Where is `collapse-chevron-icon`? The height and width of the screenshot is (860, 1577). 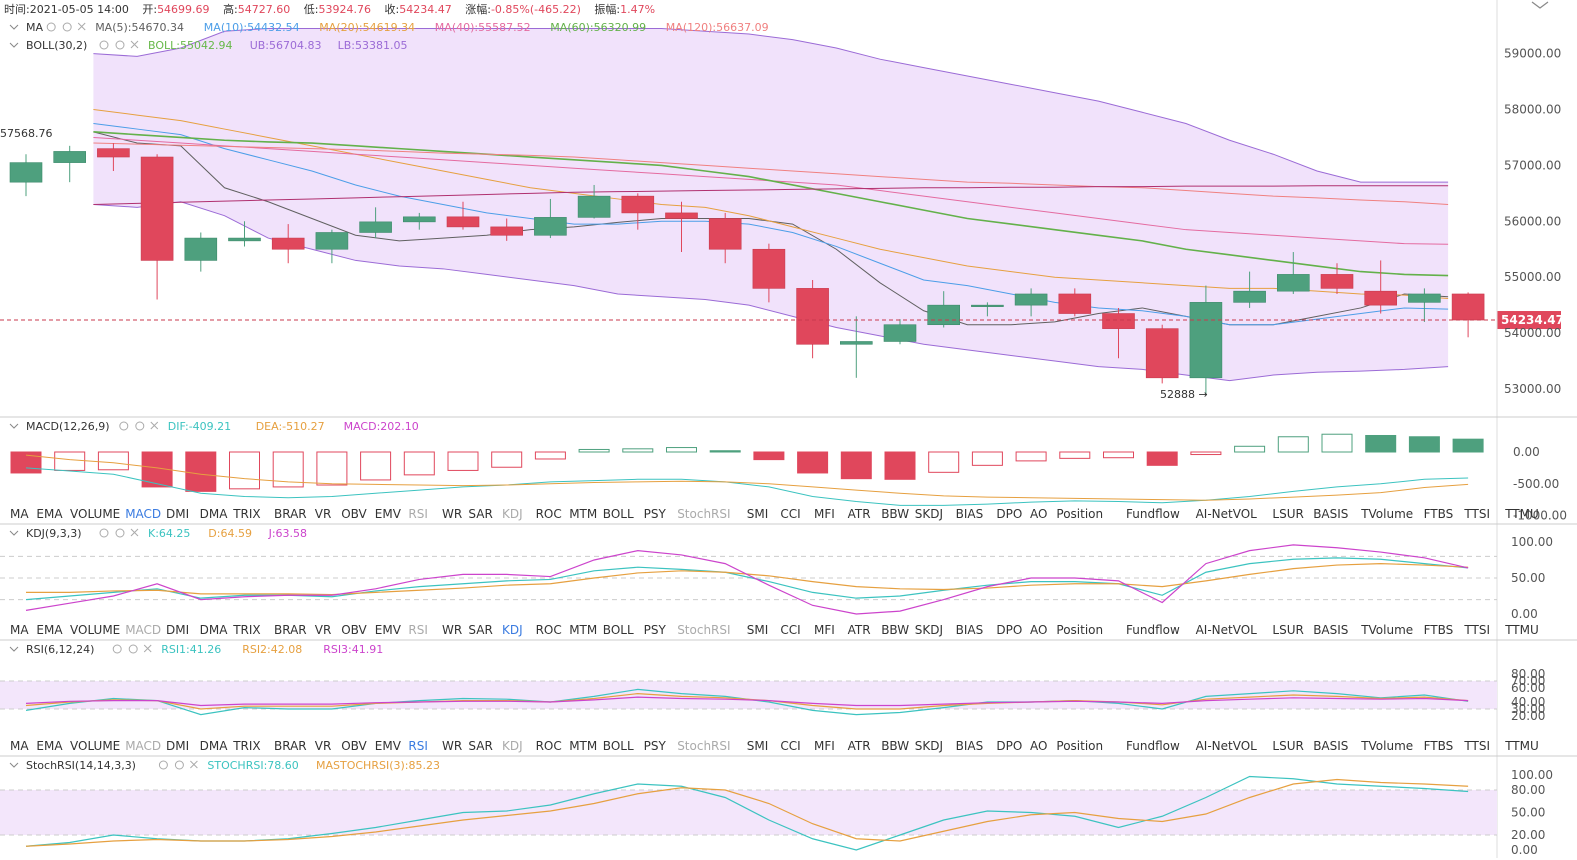
collapse-chevron-icon is located at coordinates (1540, 5).